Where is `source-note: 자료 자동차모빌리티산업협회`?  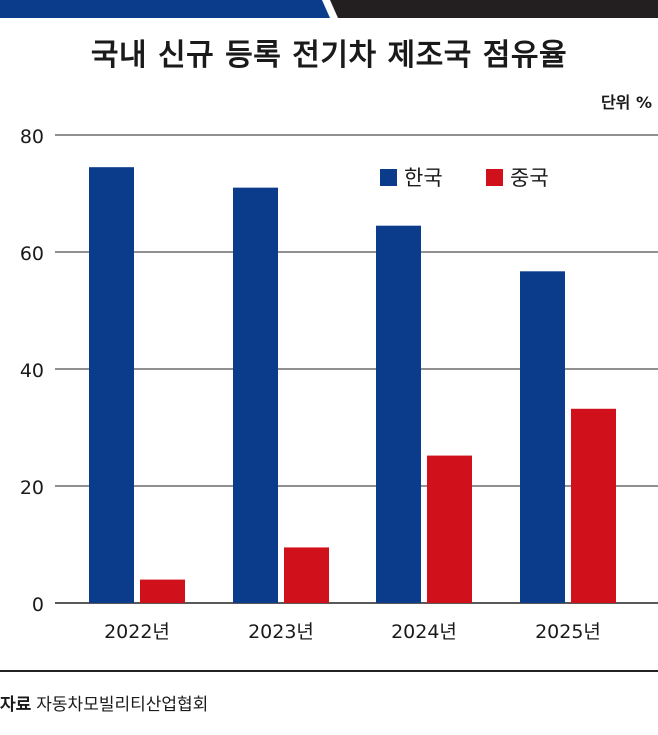
source-note: 자료 자동차모빌리티산업협회 is located at coordinates (104, 702).